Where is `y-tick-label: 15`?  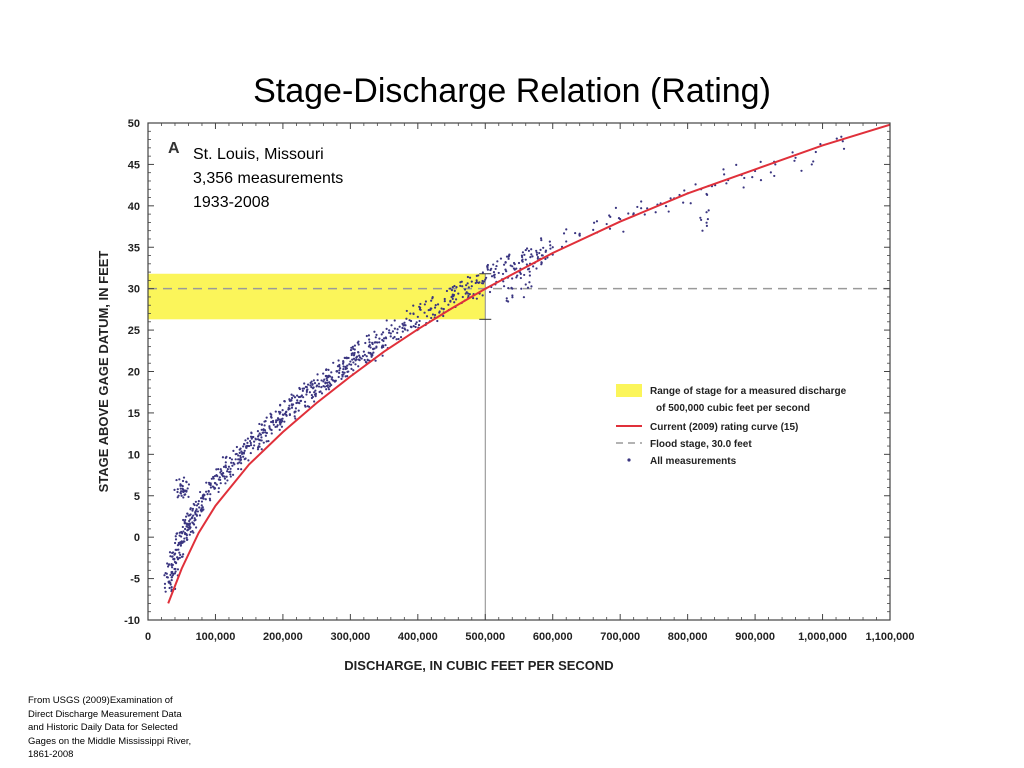
y-tick-label: 15 is located at coordinates (134, 414).